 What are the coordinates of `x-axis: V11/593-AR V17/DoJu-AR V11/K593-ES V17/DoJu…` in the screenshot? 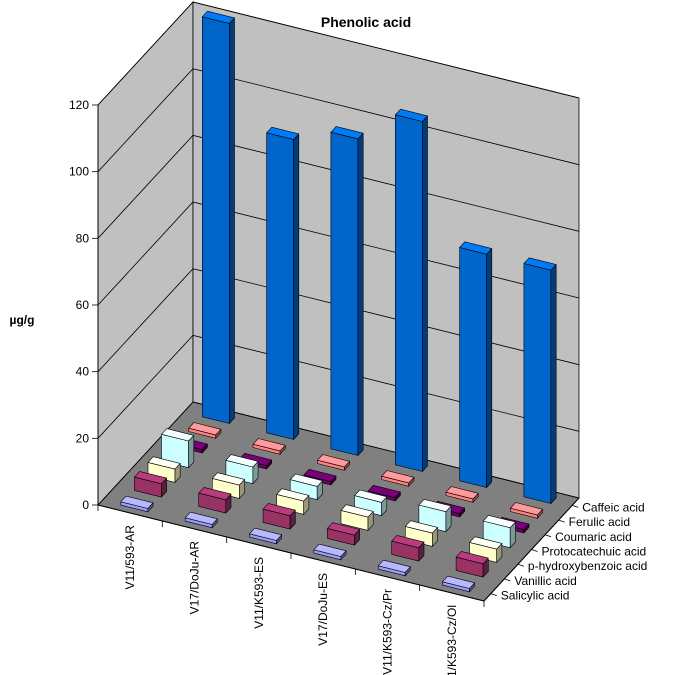 It's located at (291, 589).